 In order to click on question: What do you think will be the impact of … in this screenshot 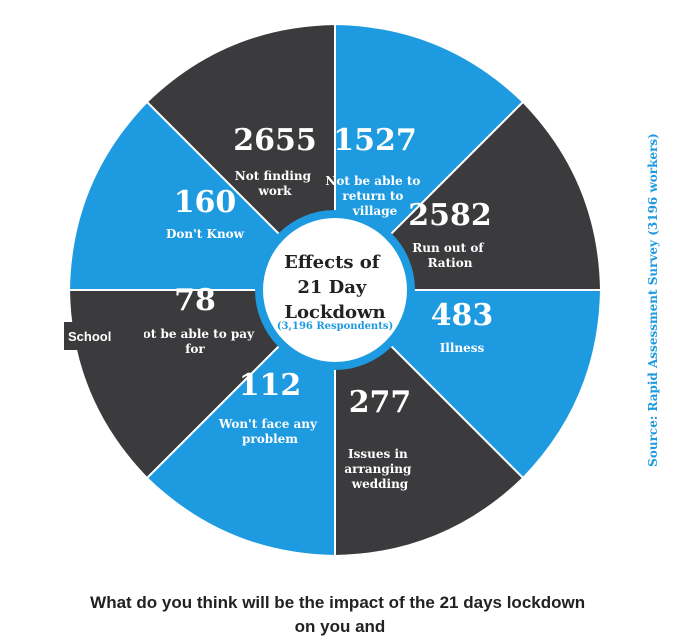, I will do `click(340, 614)`.